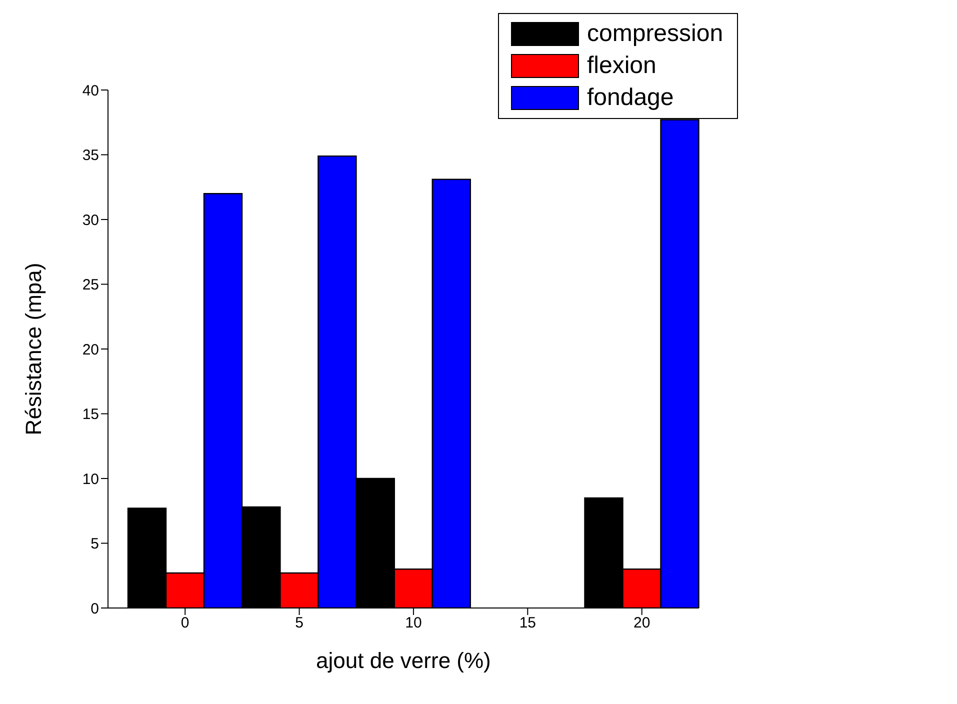  Describe the element at coordinates (90, 479) in the screenshot. I see `y-tick-label: 10` at that location.